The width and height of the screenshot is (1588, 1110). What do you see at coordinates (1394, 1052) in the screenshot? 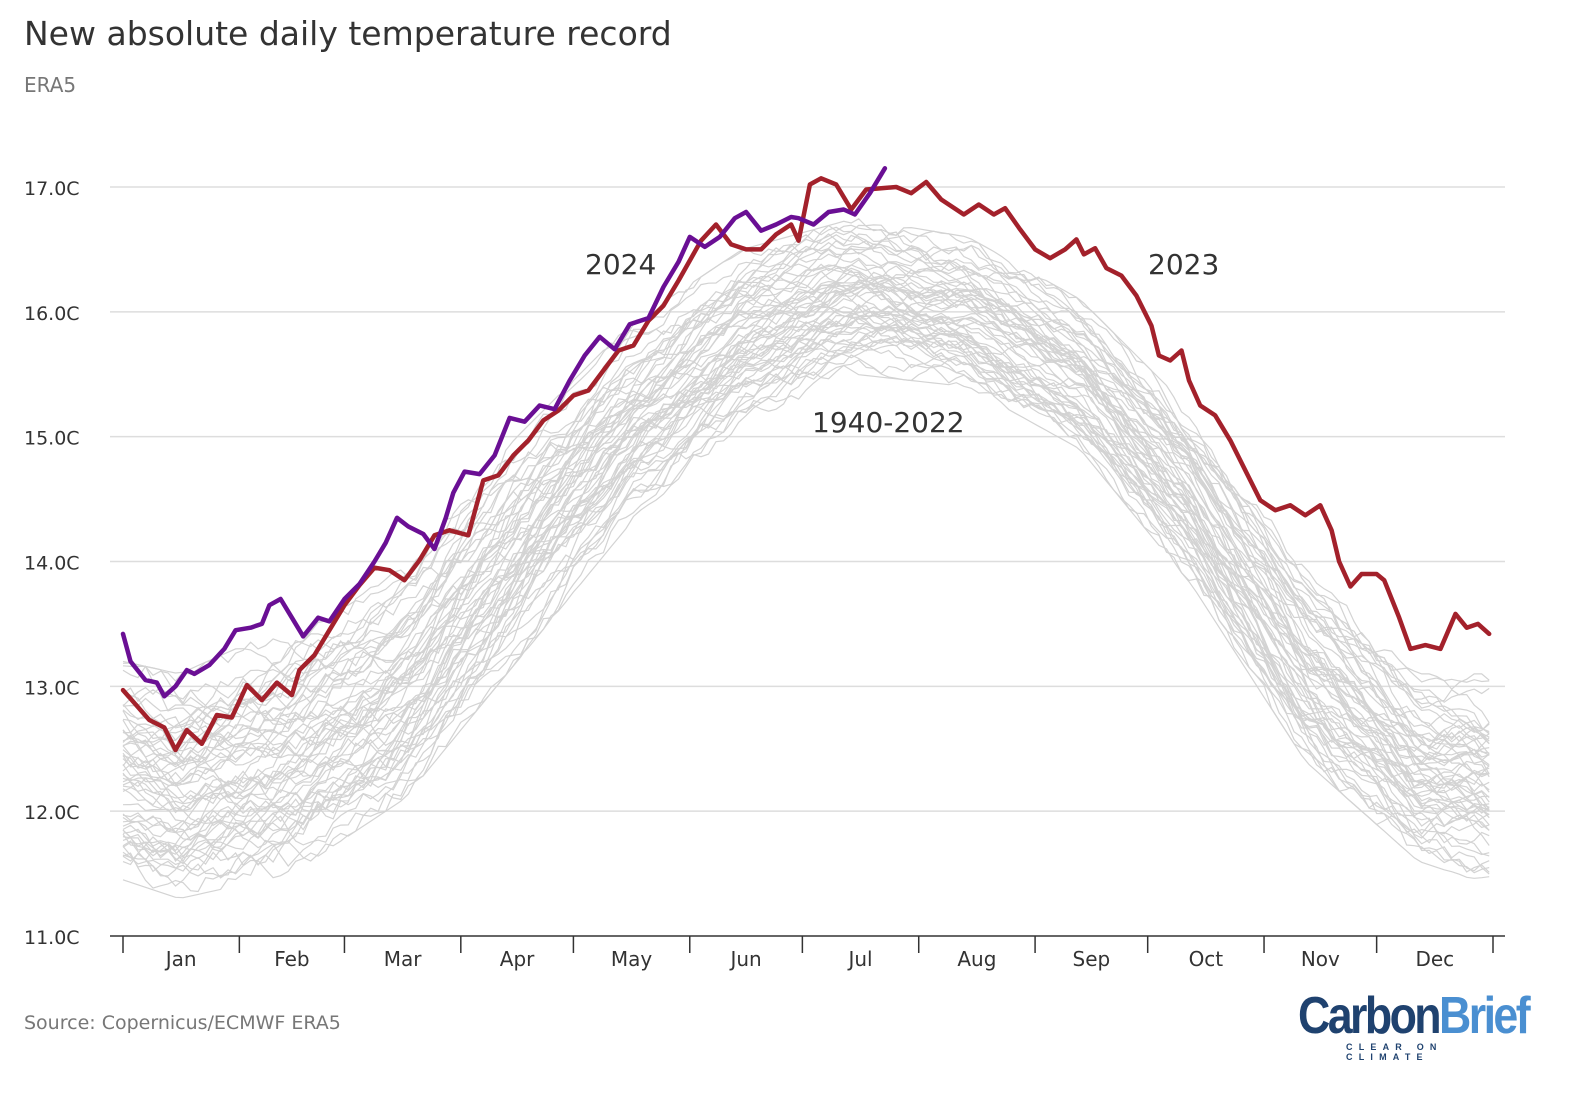
I see `logo-tagline: CLEAR ON CLIMATE` at bounding box center [1394, 1052].